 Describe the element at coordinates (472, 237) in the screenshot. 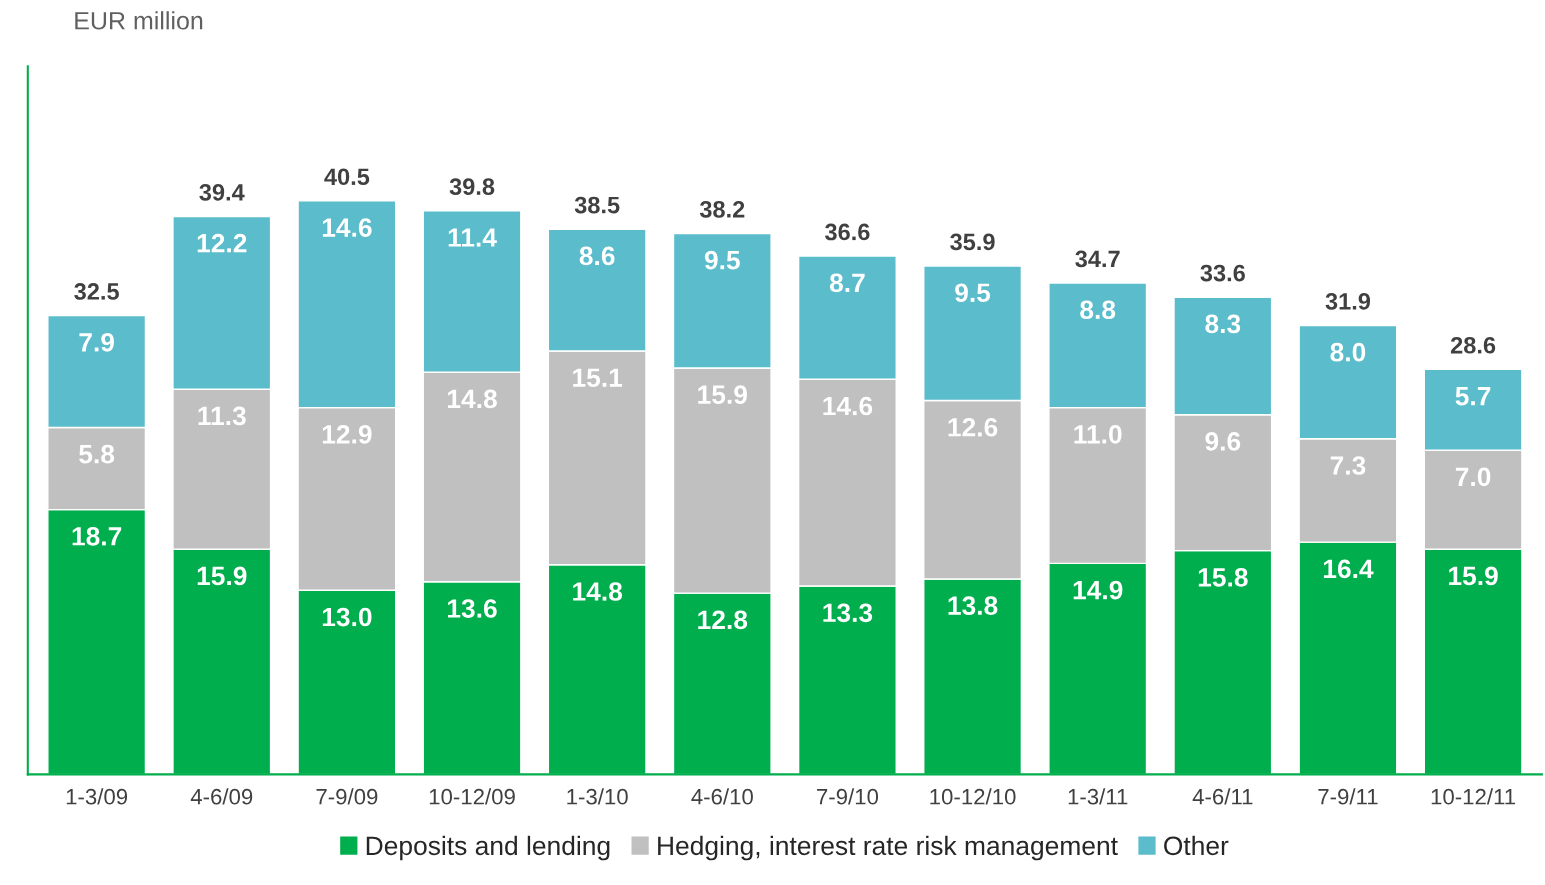

I see `data-label: 11.4` at that location.